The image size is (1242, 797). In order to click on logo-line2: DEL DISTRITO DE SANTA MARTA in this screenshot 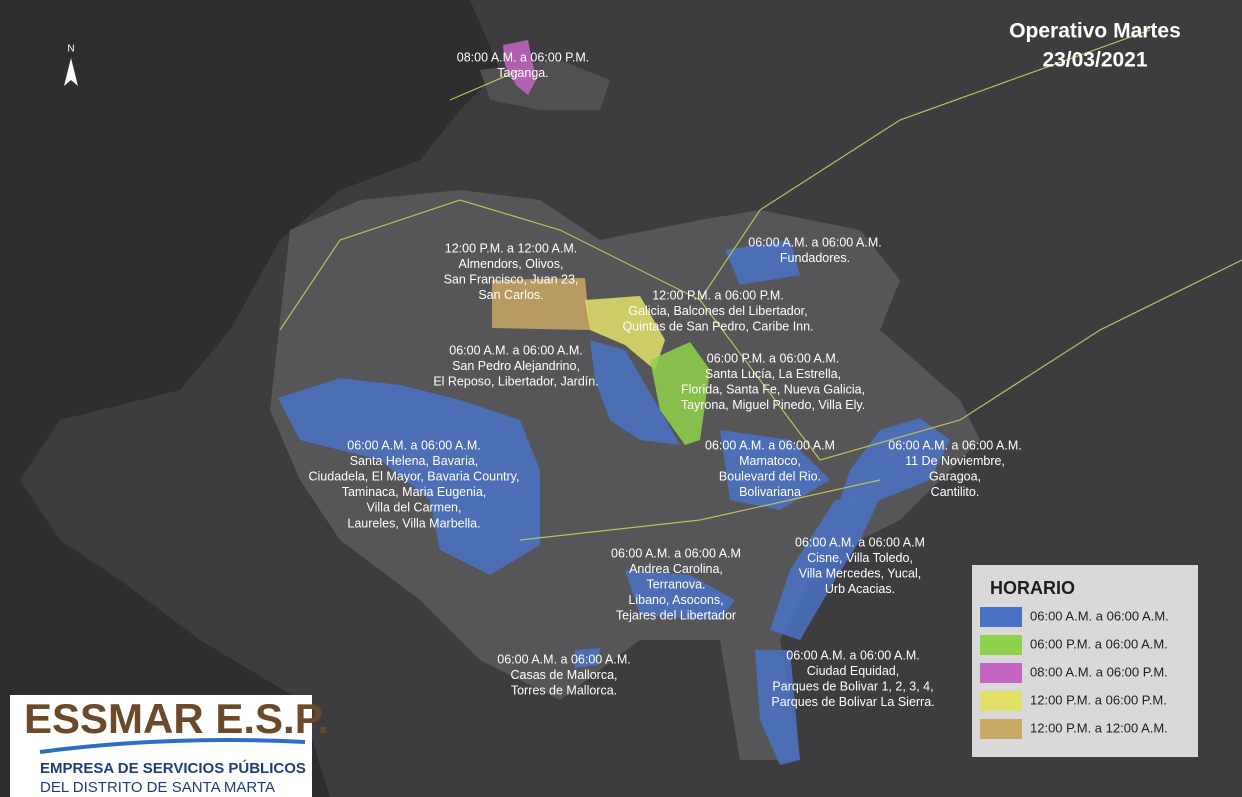, I will do `click(157, 787)`.